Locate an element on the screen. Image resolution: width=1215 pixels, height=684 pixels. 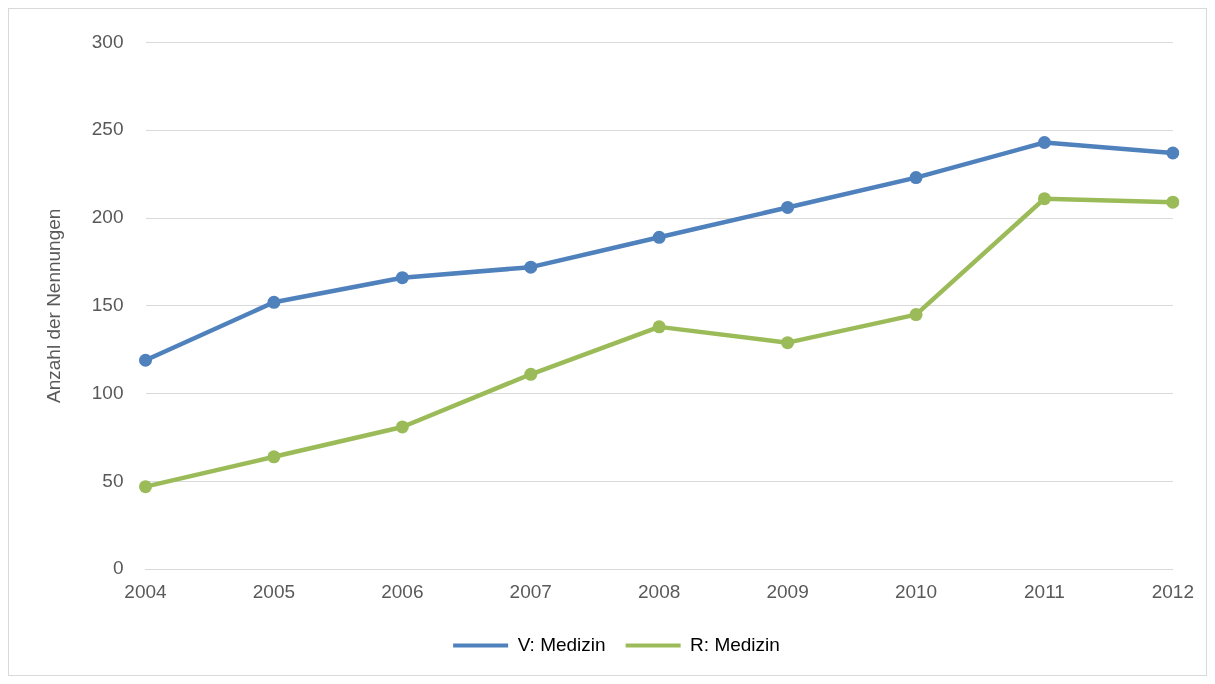
y-axis-title: Anzahl der Nennungen is located at coordinates (53, 305).